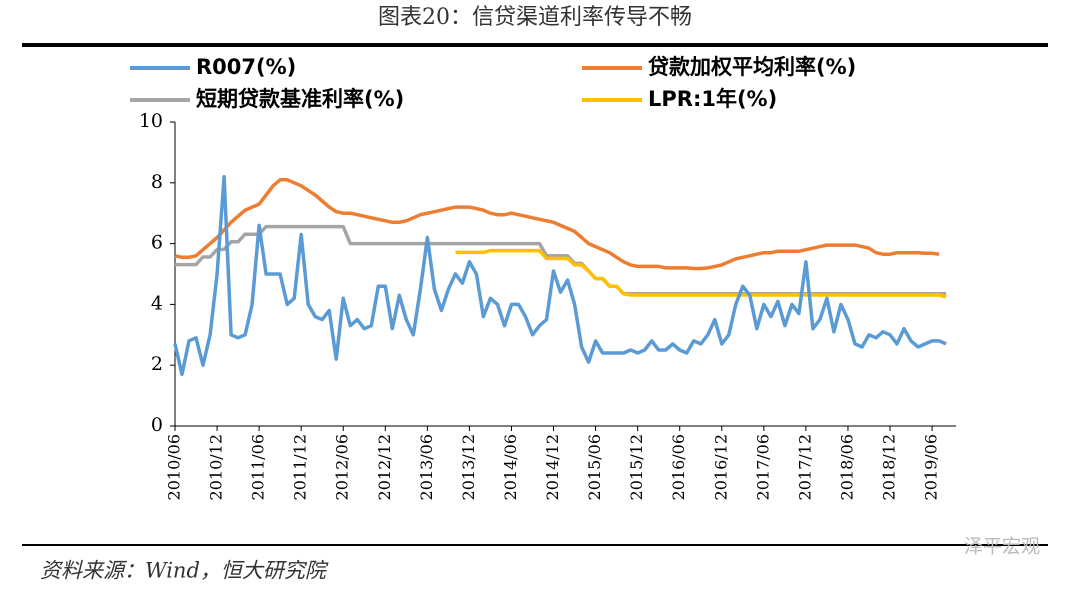 This screenshot has width=1080, height=593. I want to click on x-tick-label: 2013/12, so click(468, 467).